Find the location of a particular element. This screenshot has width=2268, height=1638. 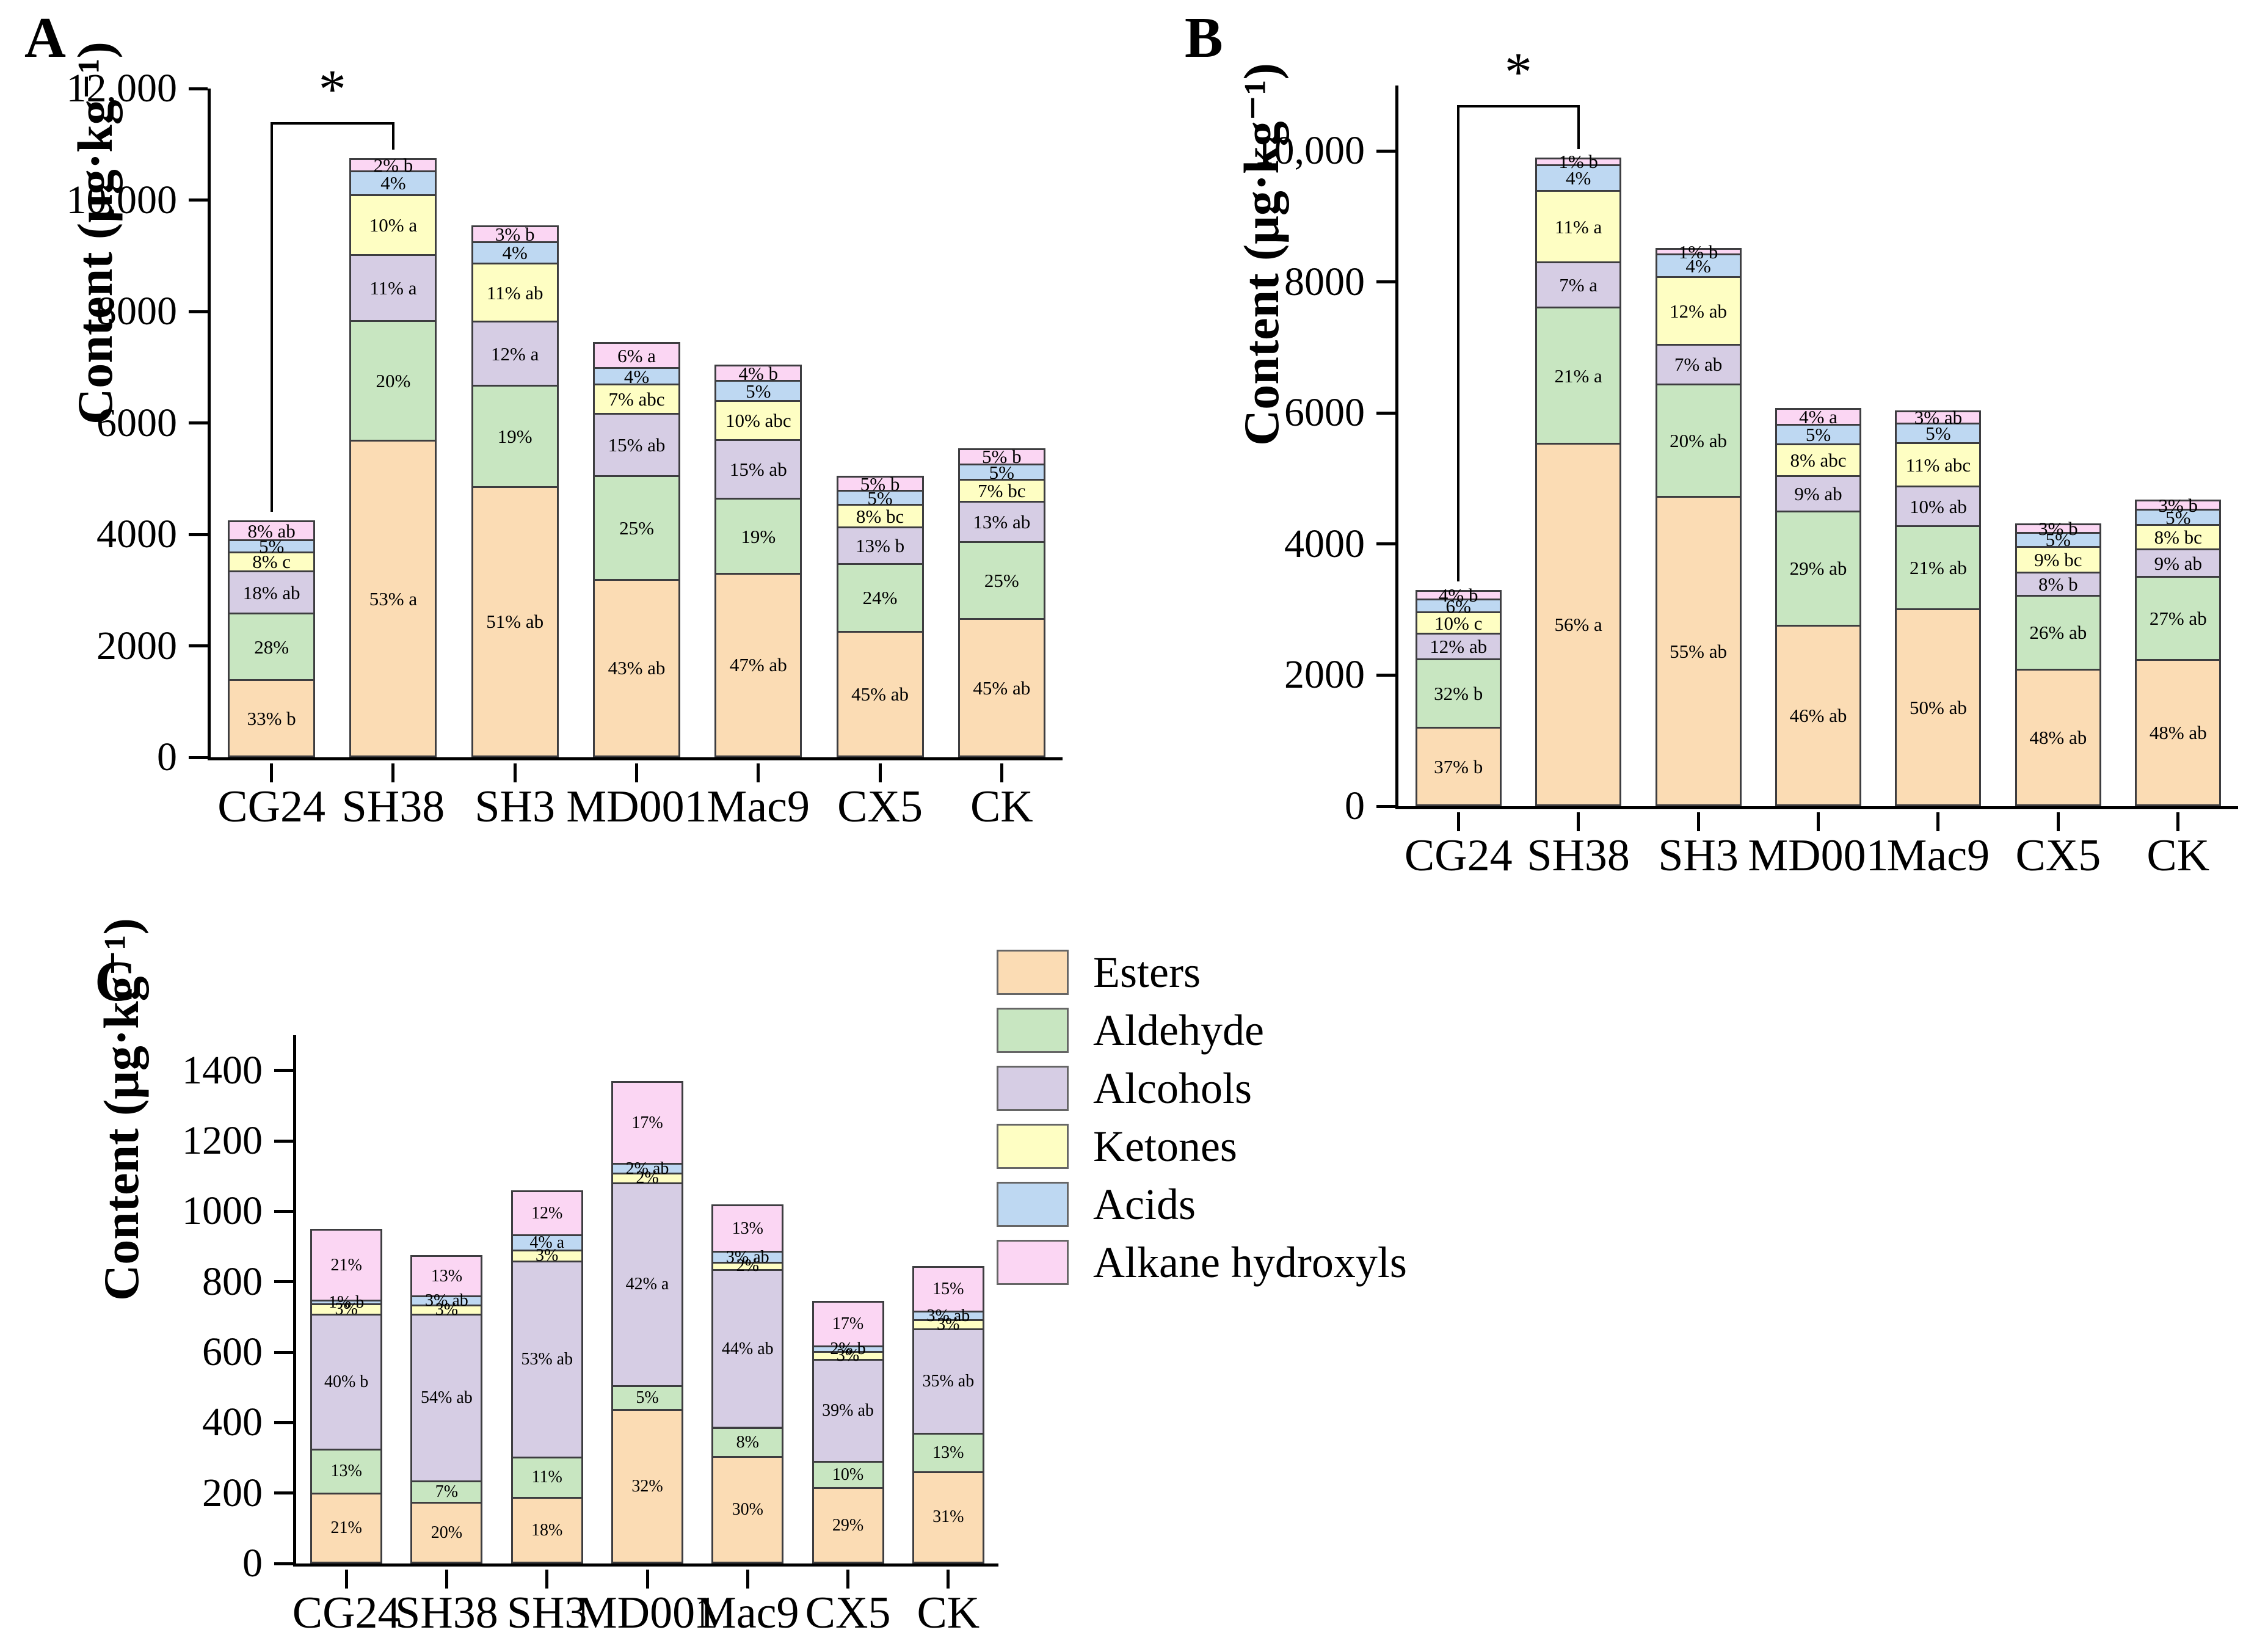

x-category-label-a-md001: MD001 is located at coordinates (637, 806).